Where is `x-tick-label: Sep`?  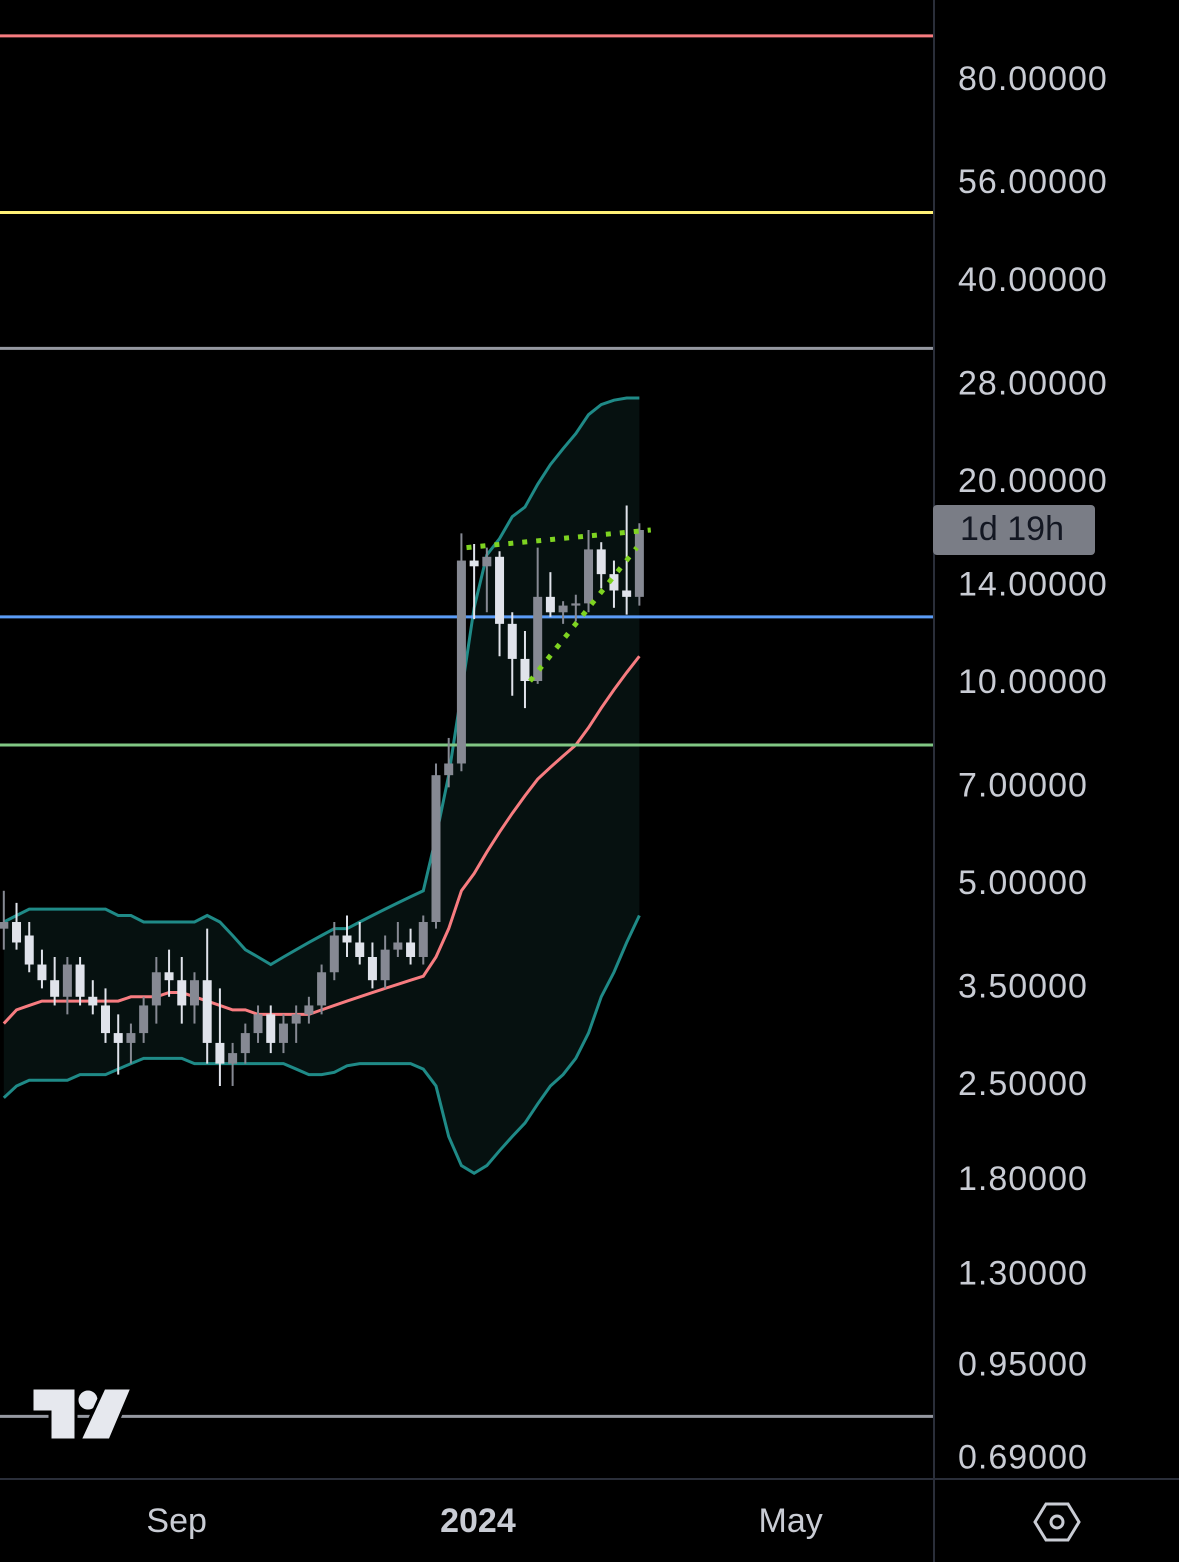 x-tick-label: Sep is located at coordinates (176, 1521).